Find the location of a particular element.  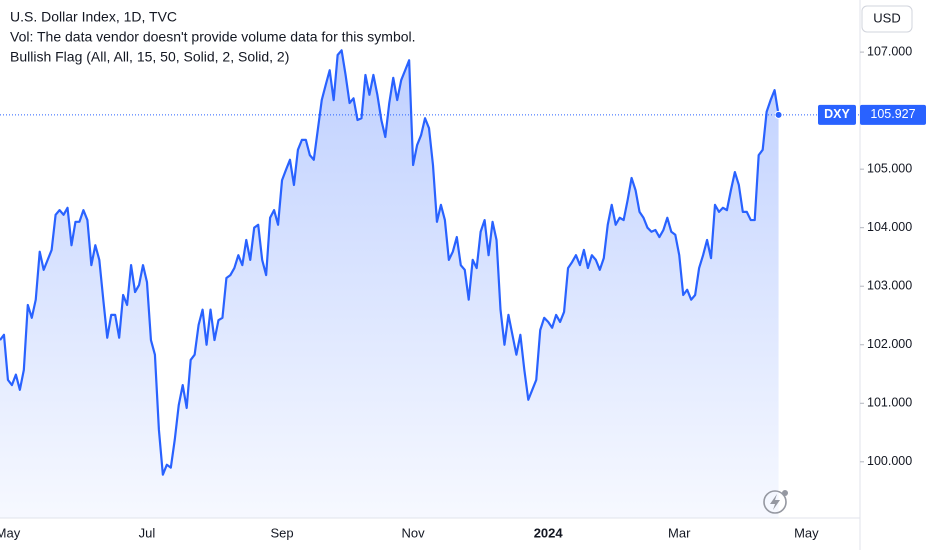

chart-title: U.S. Dollar Index, 1D, TVC is located at coordinates (93, 17).